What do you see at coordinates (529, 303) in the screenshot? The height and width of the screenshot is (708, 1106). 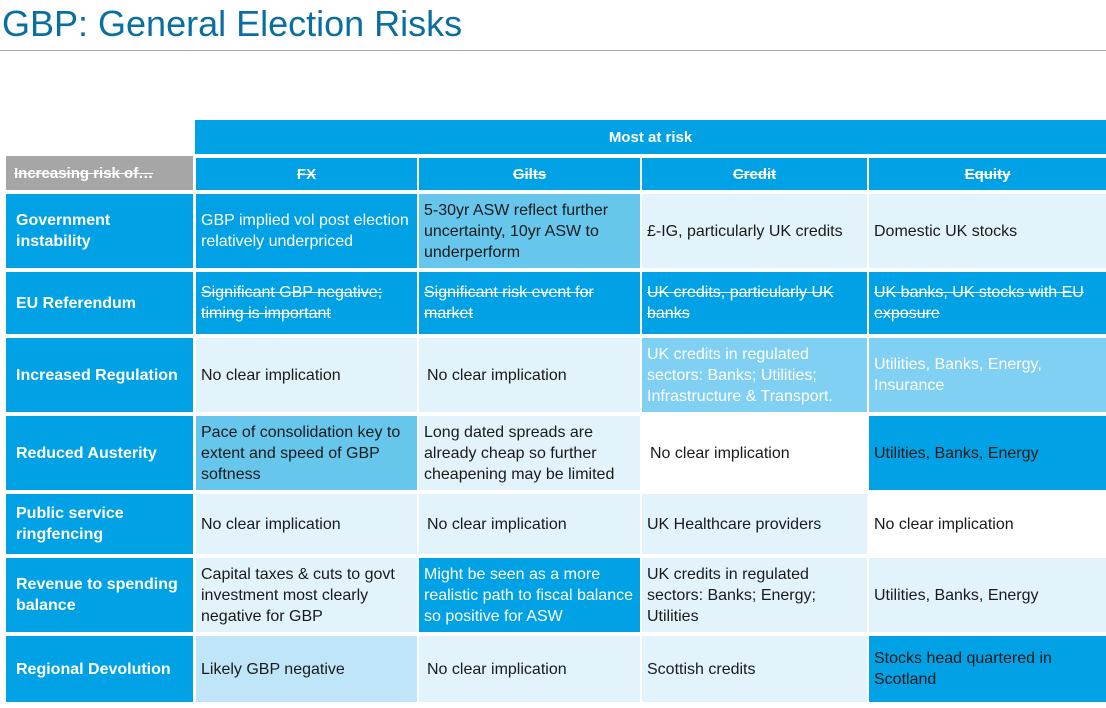 I see `table-cell: Significant risk event for market` at bounding box center [529, 303].